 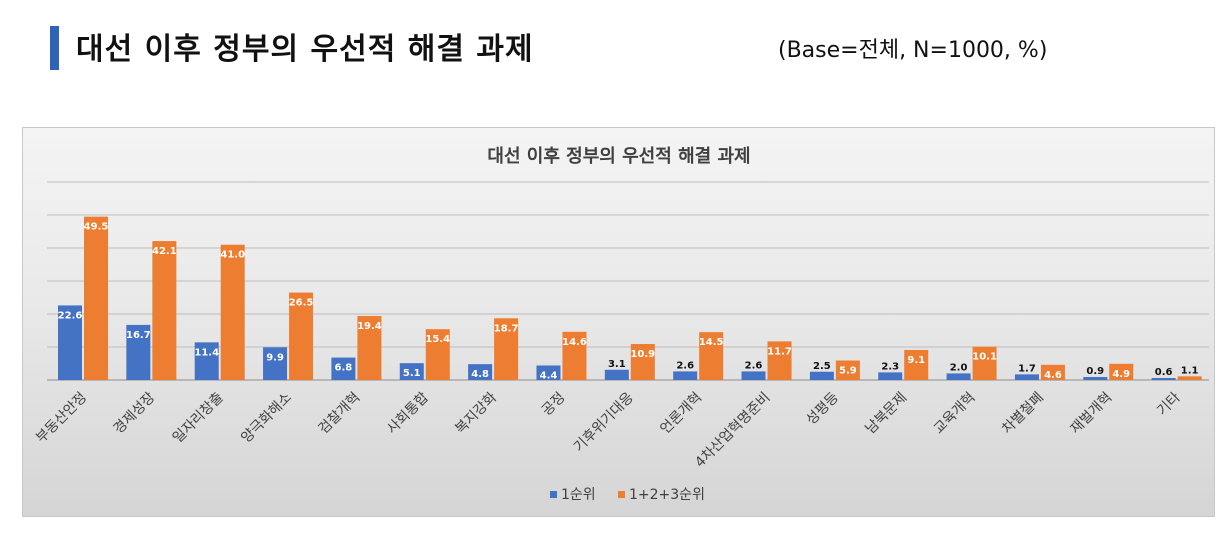 What do you see at coordinates (955, 414) in the screenshot?
I see `tick-label: 교육개혁` at bounding box center [955, 414].